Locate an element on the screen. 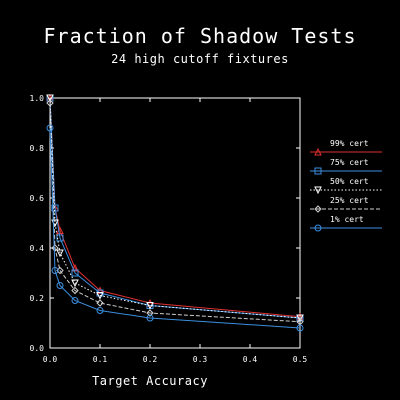  legend-label: 50% cert is located at coordinates (349, 181).